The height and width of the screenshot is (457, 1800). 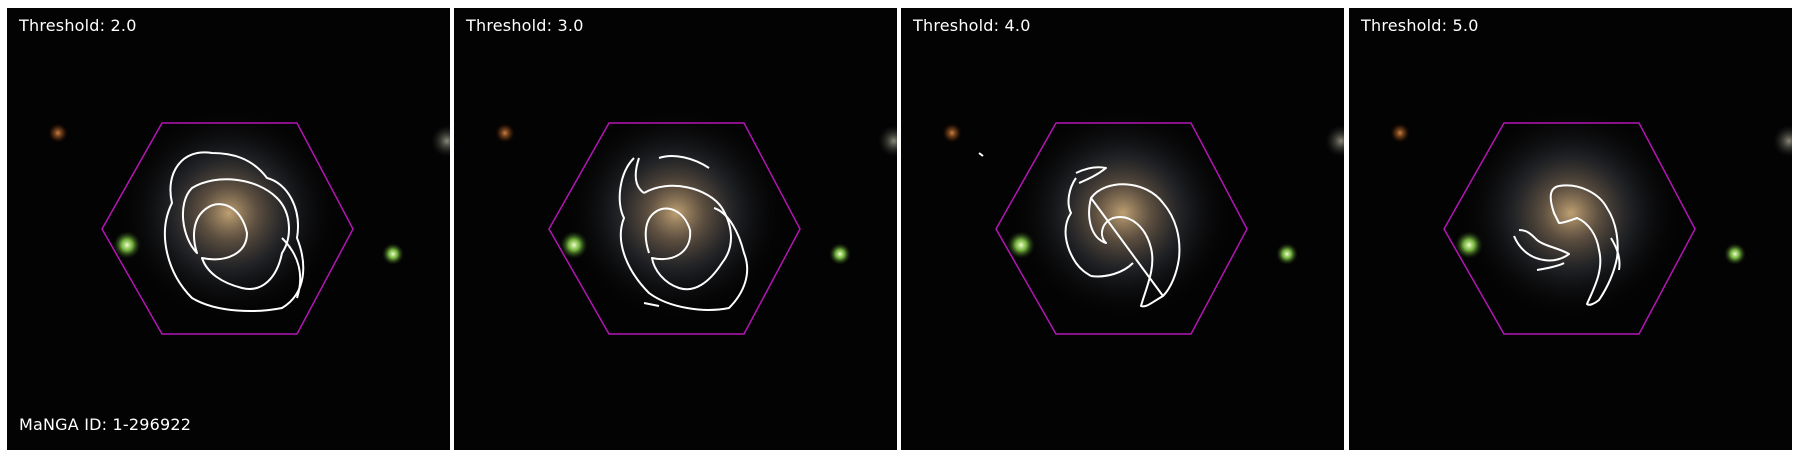 I want to click on threshold-label: Threshold: 3.0, so click(x=525, y=25).